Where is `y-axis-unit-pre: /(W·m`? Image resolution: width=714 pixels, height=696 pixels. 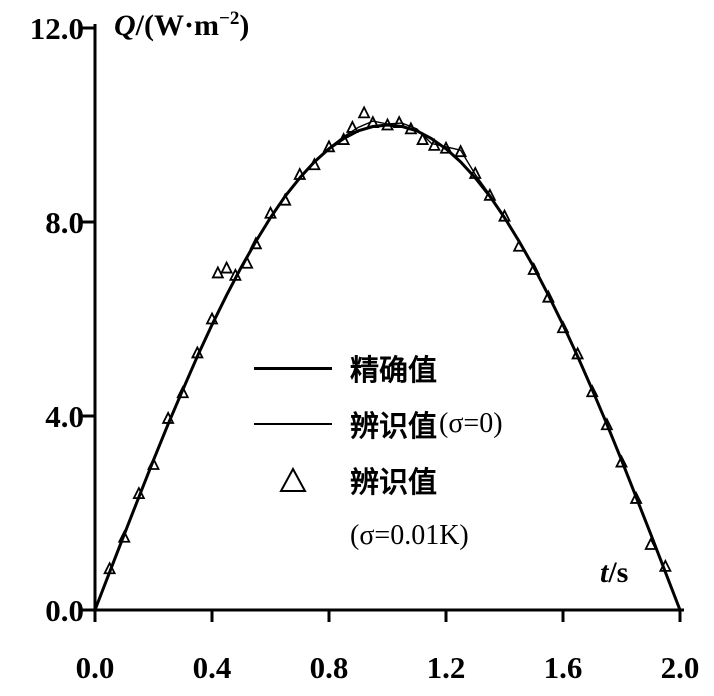 y-axis-unit-pre: /(W·m is located at coordinates (177, 25).